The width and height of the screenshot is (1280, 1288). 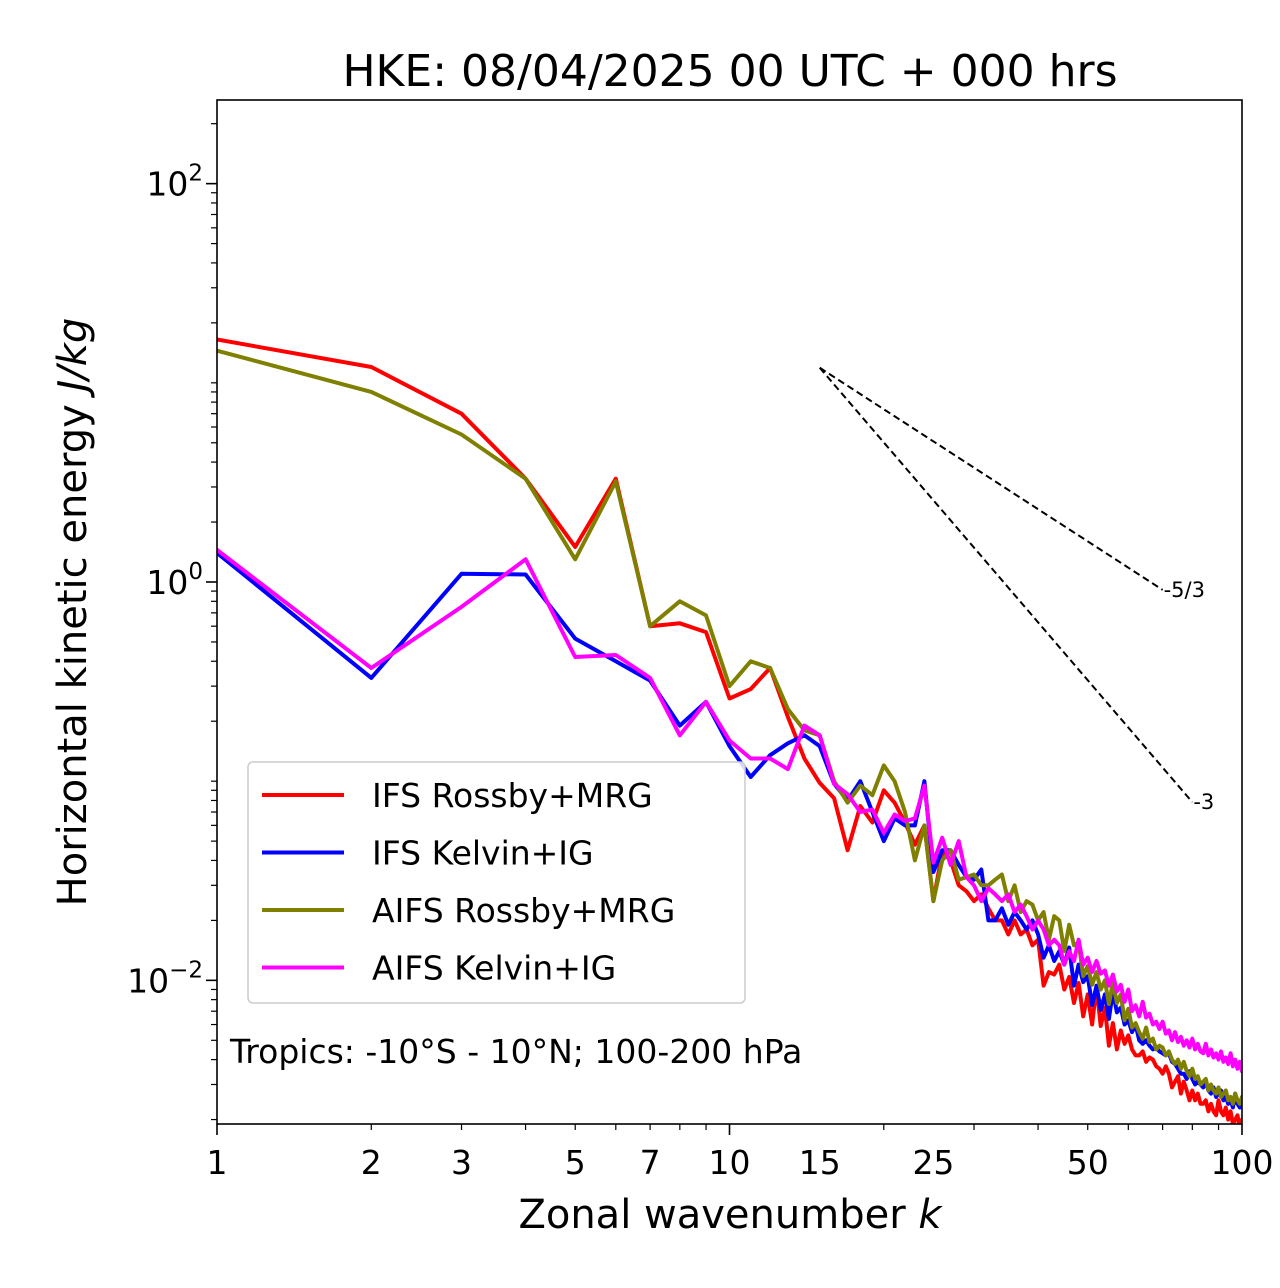 I want to click on y-axis-unit: J/kg, so click(x=73, y=358).